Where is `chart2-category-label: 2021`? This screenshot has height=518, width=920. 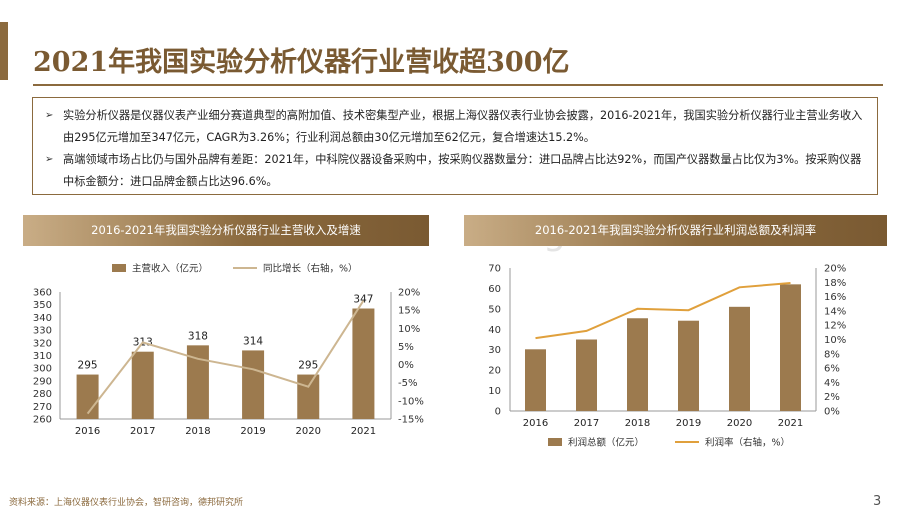 chart2-category-label: 2021 is located at coordinates (790, 423).